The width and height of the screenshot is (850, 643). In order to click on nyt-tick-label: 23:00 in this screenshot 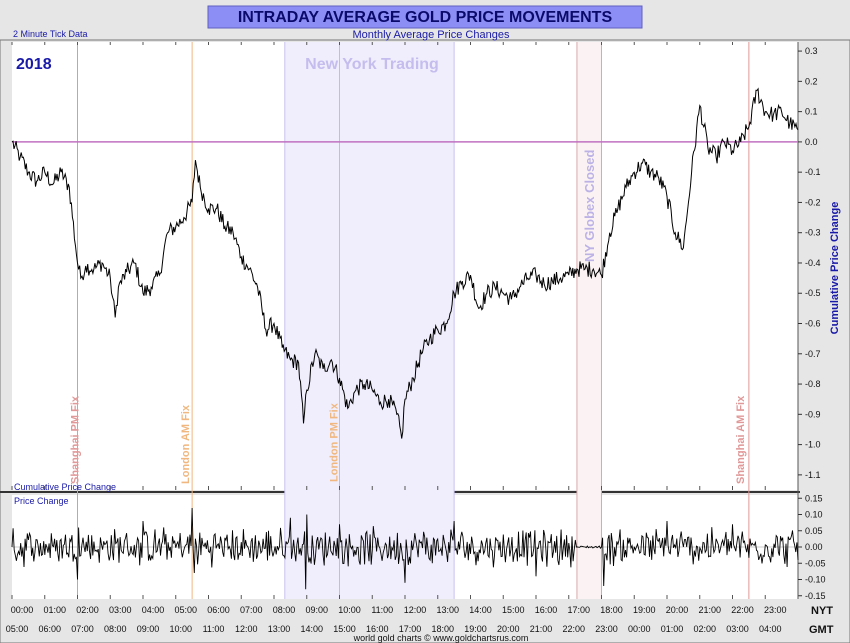, I will do `click(775, 610)`.